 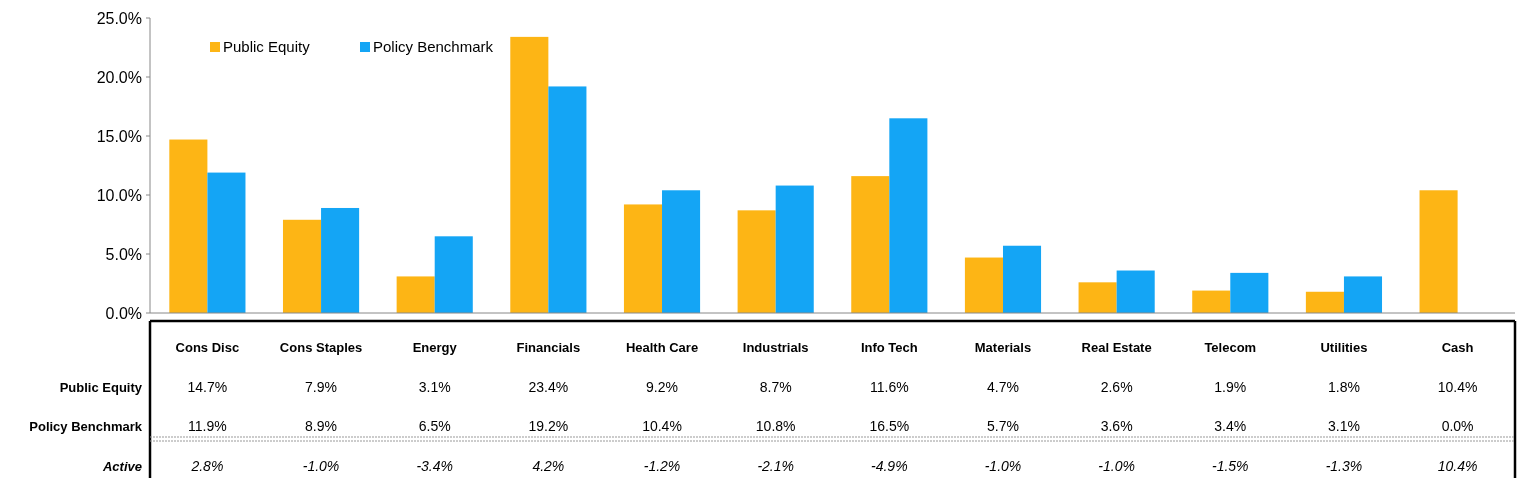 What do you see at coordinates (1116, 386) in the screenshot?
I see `data-label: 2.6%` at bounding box center [1116, 386].